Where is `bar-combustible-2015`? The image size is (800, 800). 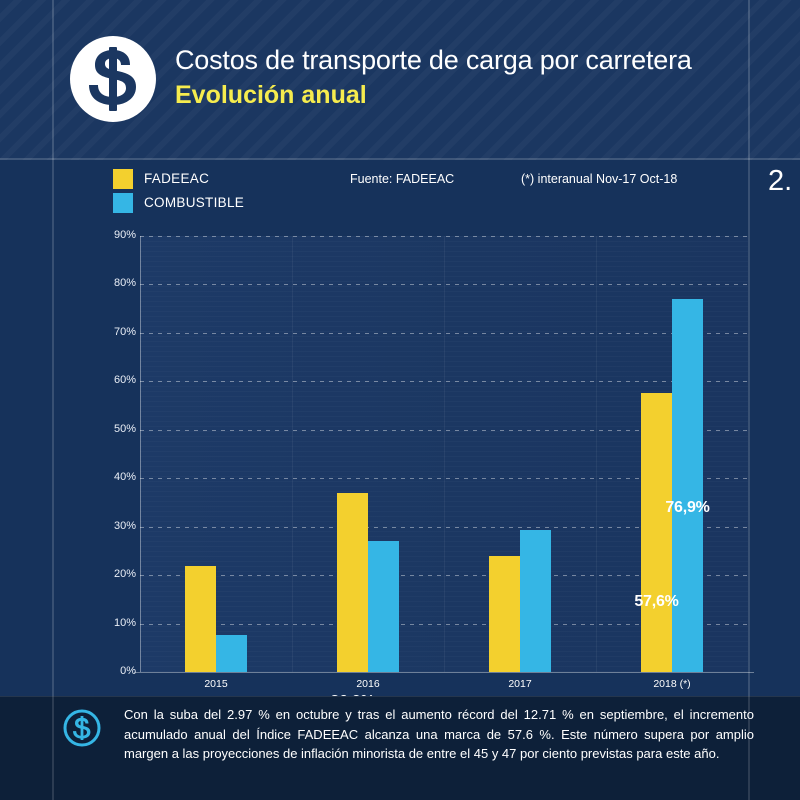
bar-combustible-2015 is located at coordinates (231, 653).